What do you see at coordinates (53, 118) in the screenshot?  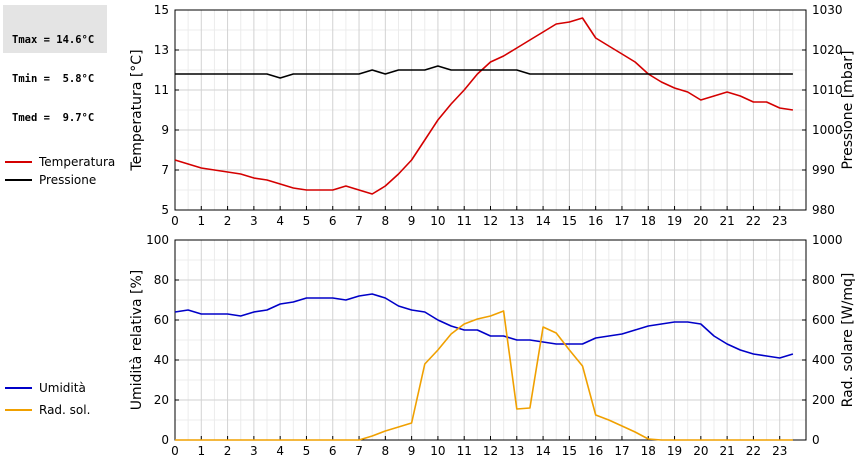 I see `stat-tmed: Tmed = 9.7°C` at bounding box center [53, 118].